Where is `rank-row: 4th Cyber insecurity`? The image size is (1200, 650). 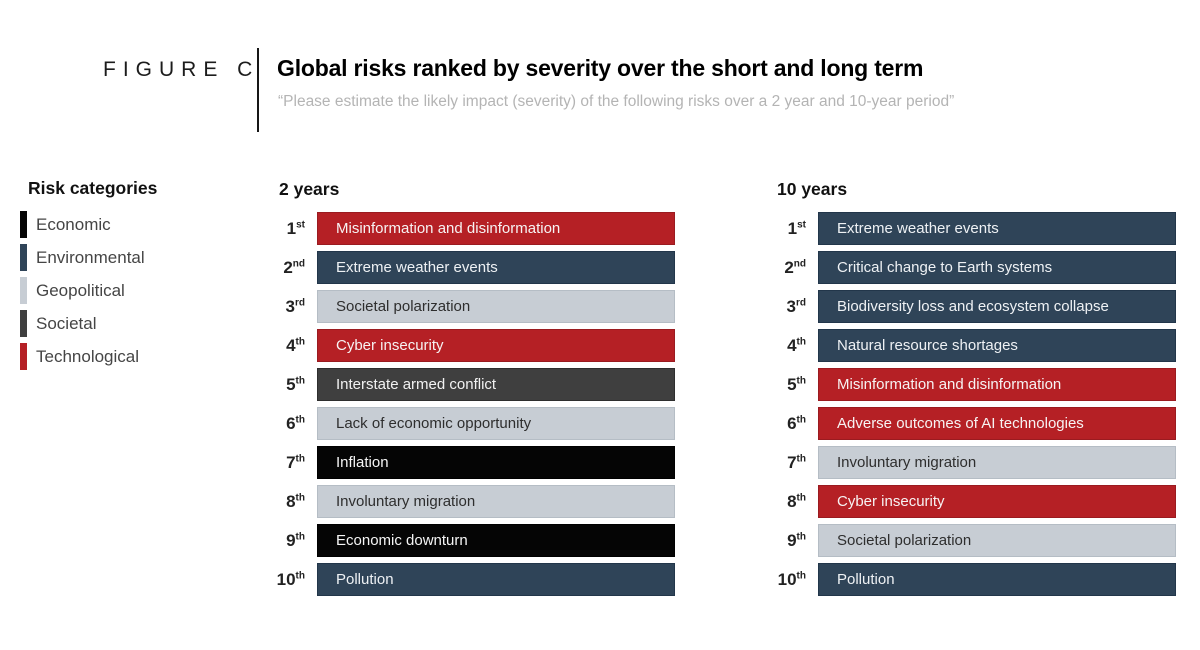 rank-row: 4th Cyber insecurity is located at coordinates (465, 345).